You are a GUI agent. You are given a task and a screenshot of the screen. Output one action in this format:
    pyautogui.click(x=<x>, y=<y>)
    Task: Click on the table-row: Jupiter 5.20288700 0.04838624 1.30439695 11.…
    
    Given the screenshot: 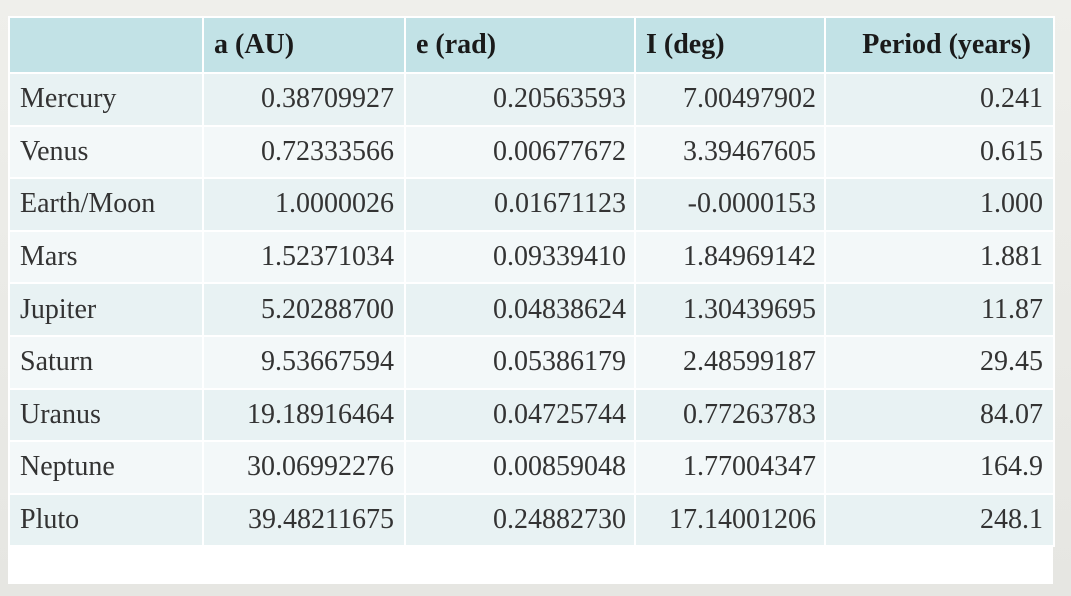 What is the action you would take?
    pyautogui.click(x=531, y=309)
    